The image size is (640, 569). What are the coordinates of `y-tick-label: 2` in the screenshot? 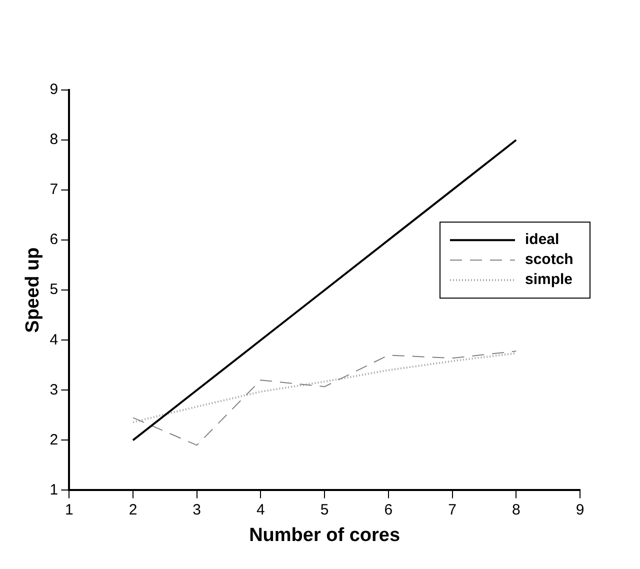 It's located at (54, 439).